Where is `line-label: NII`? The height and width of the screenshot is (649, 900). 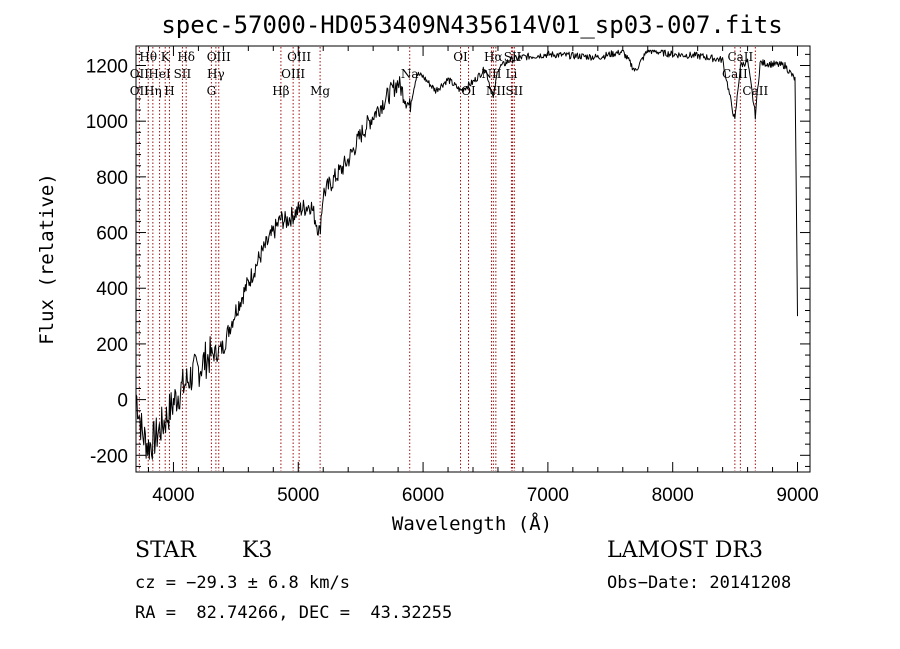
line-label: NII is located at coordinates (496, 91).